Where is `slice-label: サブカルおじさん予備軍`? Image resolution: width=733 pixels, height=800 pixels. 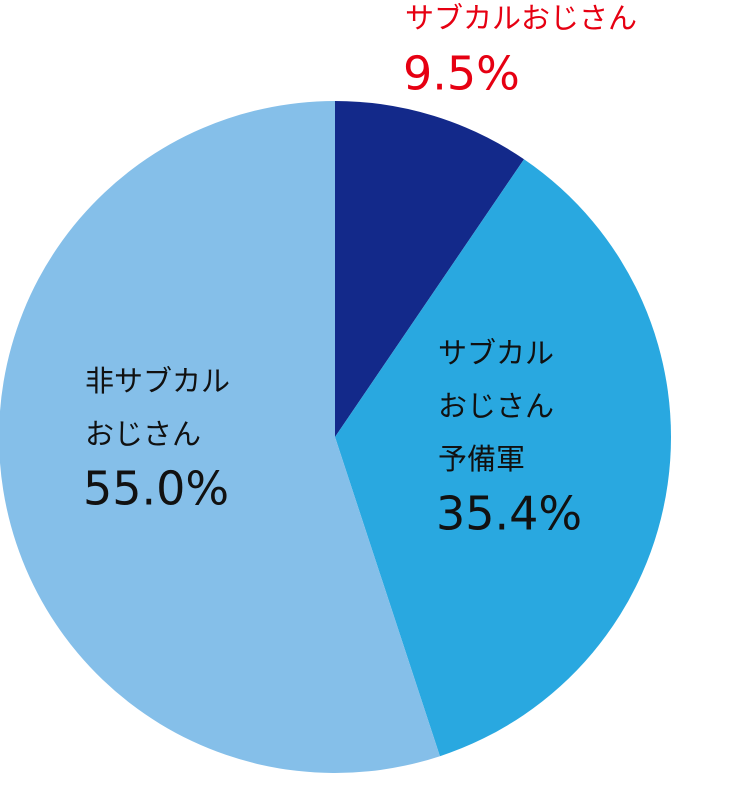 slice-label: サブカルおじさん予備軍 is located at coordinates (496, 406).